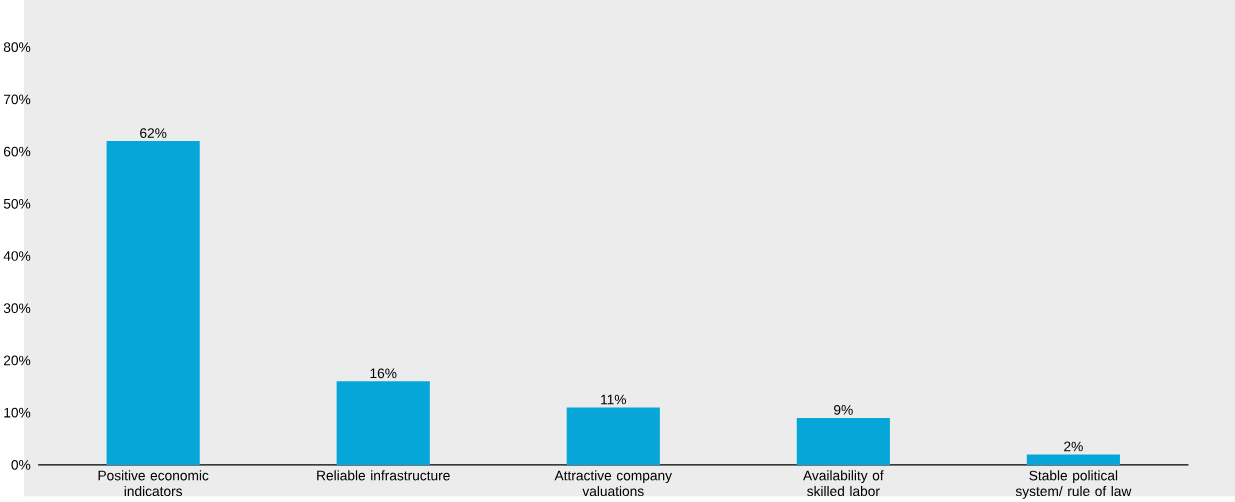 The image size is (1235, 502). Describe the element at coordinates (17, 47) in the screenshot. I see `y-tick-label: 80%` at that location.